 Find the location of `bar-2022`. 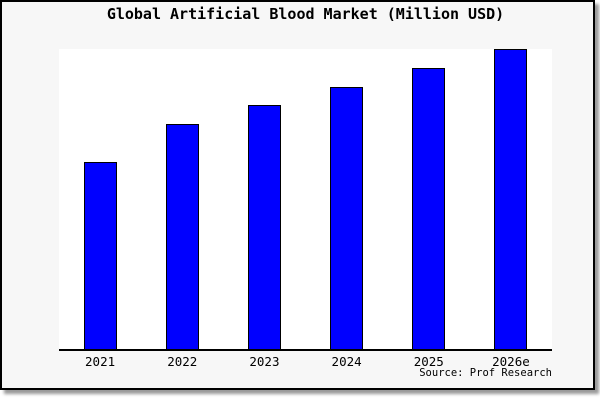

bar-2022 is located at coordinates (182, 236).